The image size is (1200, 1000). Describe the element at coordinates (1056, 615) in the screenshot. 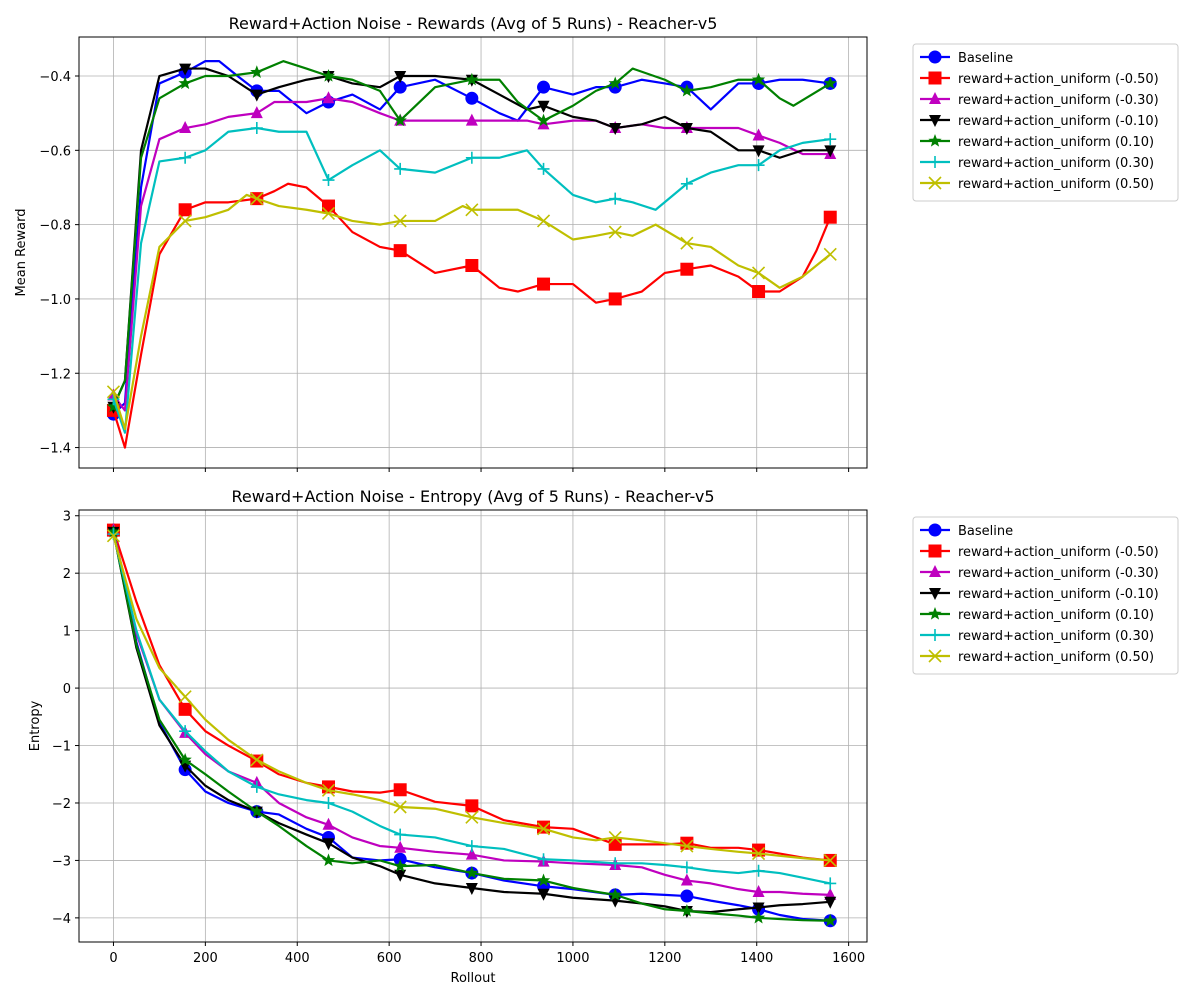

I see `legend-label: reward+action_uniform (0.10)` at that location.